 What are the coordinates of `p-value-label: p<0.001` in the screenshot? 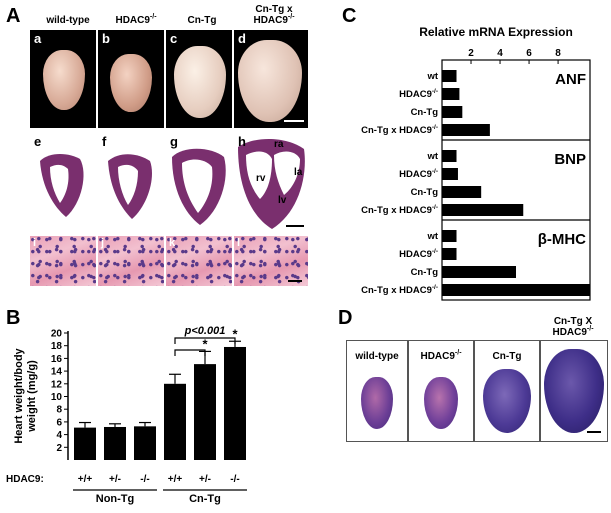 It's located at (205, 331).